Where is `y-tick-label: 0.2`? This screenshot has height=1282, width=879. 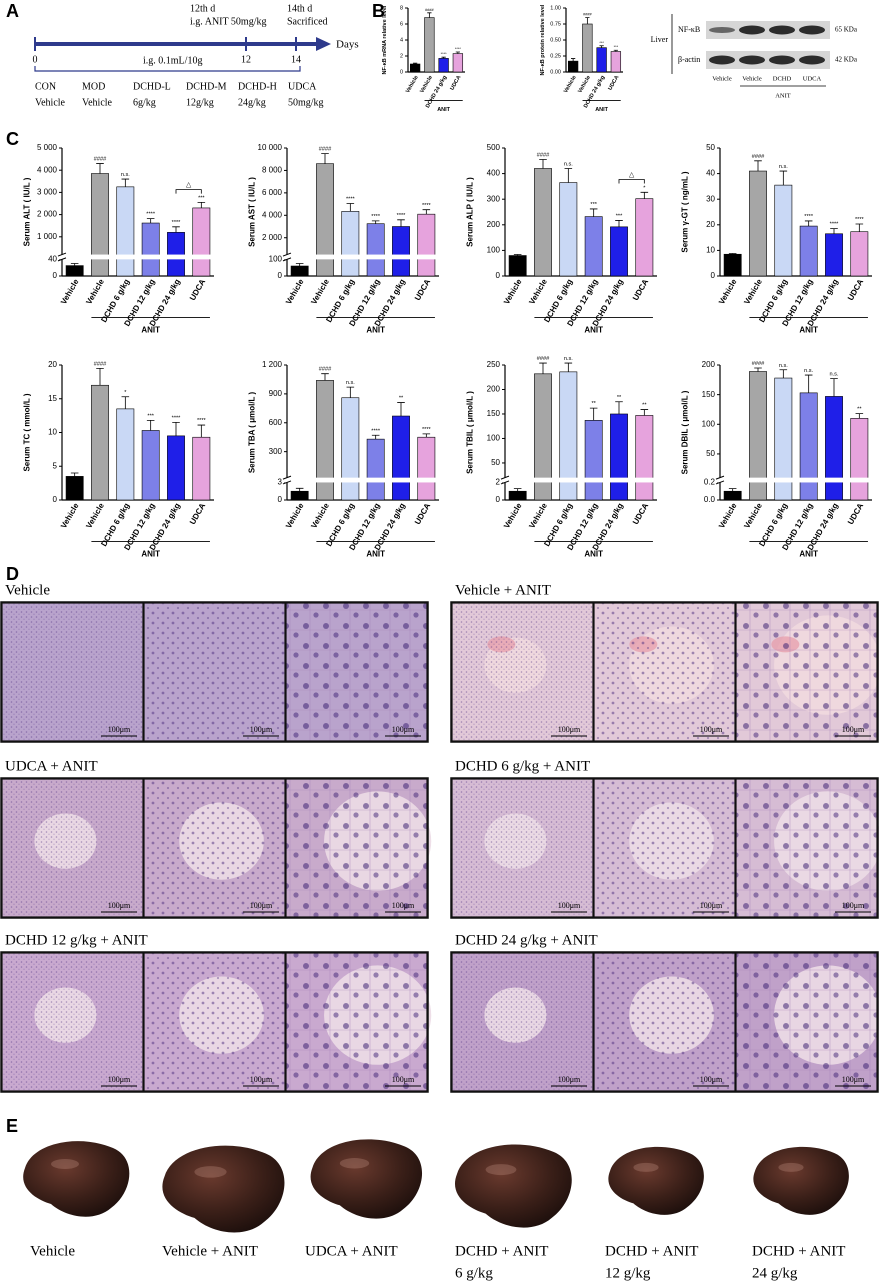
y-tick-label: 0.2 is located at coordinates (710, 482).